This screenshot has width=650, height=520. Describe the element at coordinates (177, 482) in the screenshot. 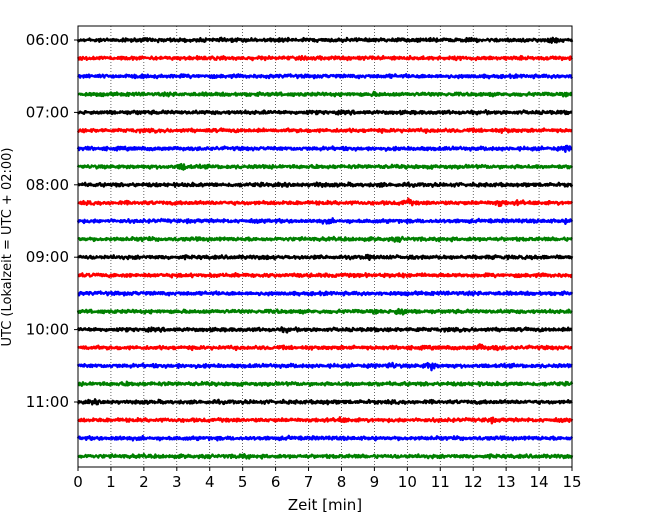

I see `x-tick-label: 3` at that location.